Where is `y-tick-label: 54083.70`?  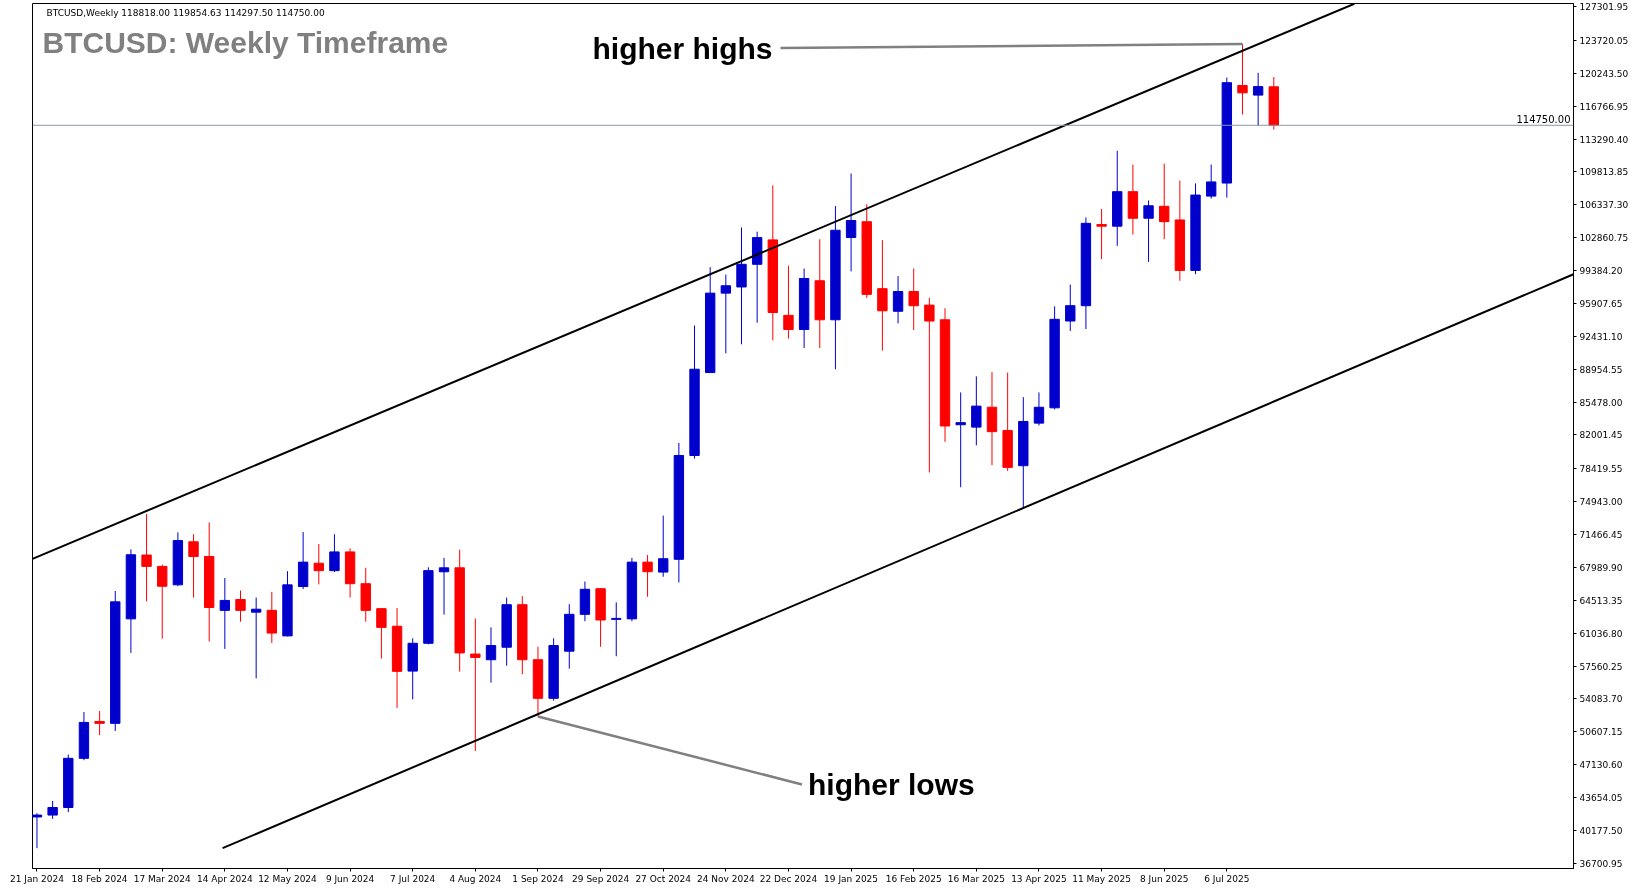 y-tick-label: 54083.70 is located at coordinates (1601, 699).